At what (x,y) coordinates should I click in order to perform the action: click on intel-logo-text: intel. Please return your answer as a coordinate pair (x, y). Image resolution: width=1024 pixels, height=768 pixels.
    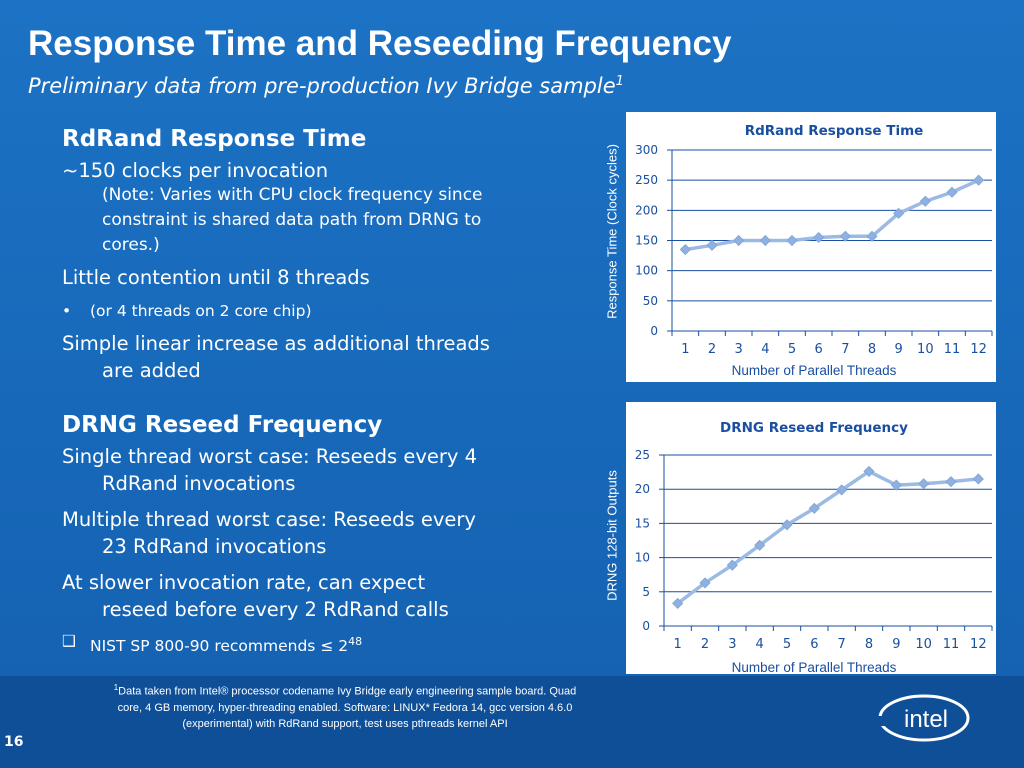
    Looking at the image, I should click on (926, 719).